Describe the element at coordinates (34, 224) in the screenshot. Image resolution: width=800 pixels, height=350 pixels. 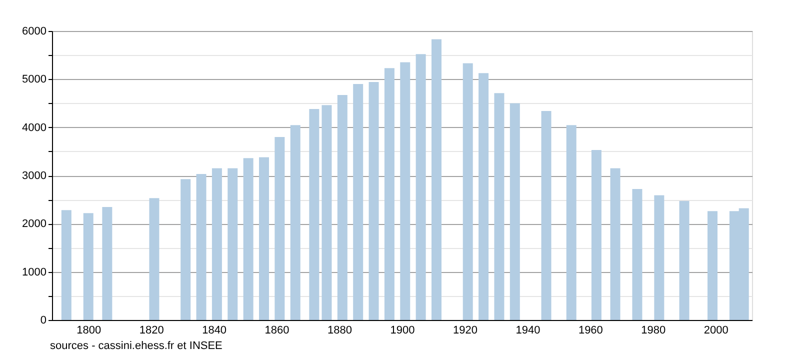
I see `y-tick-label: 2000` at that location.